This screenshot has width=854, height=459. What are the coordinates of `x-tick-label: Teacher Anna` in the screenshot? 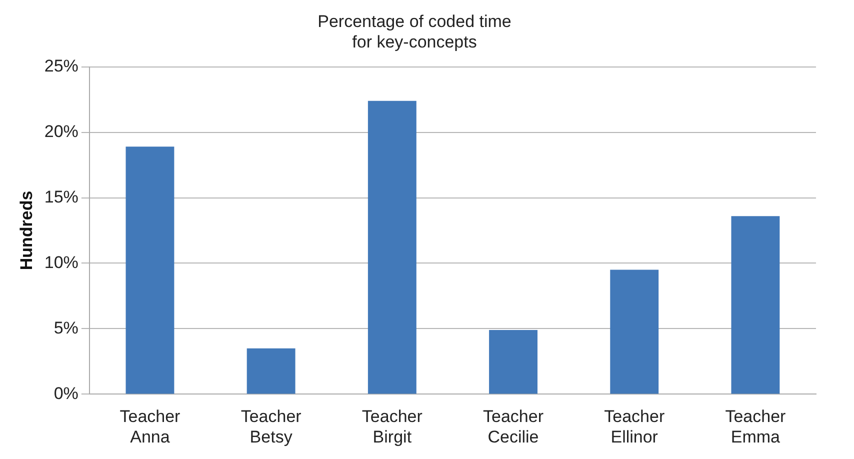 It's located at (150, 426).